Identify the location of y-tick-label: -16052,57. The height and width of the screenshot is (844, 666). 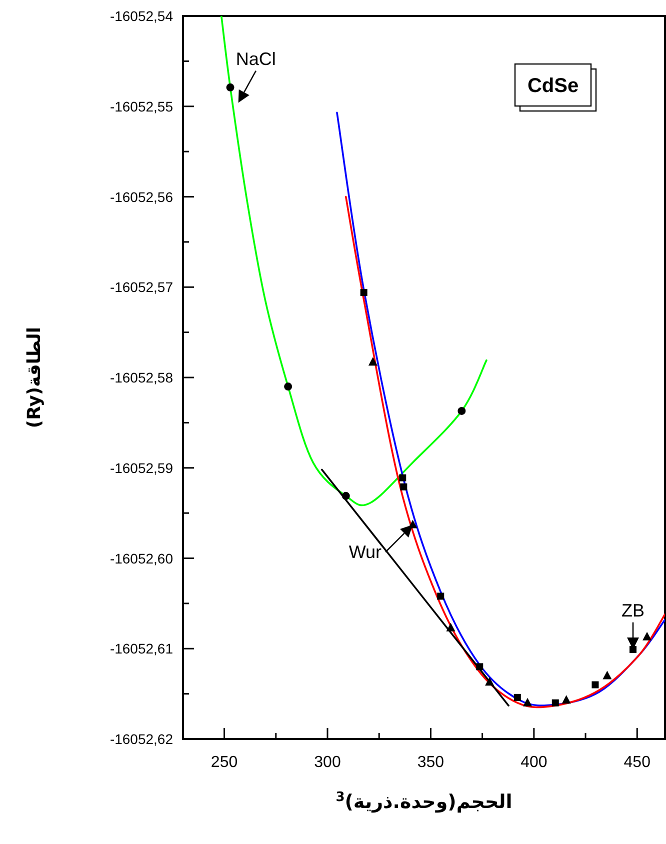
(142, 287).